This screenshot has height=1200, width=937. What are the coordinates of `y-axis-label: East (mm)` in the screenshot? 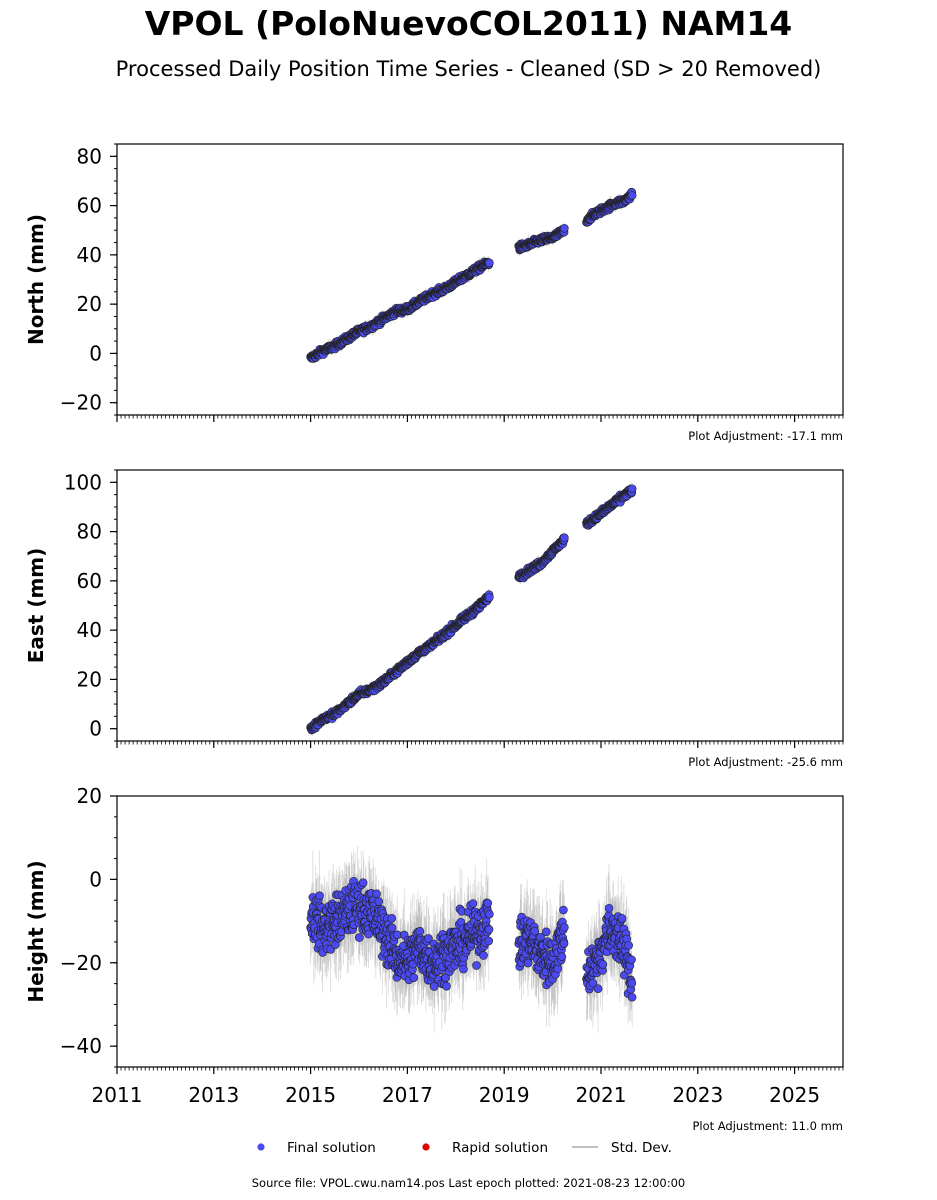 It's located at (36, 606).